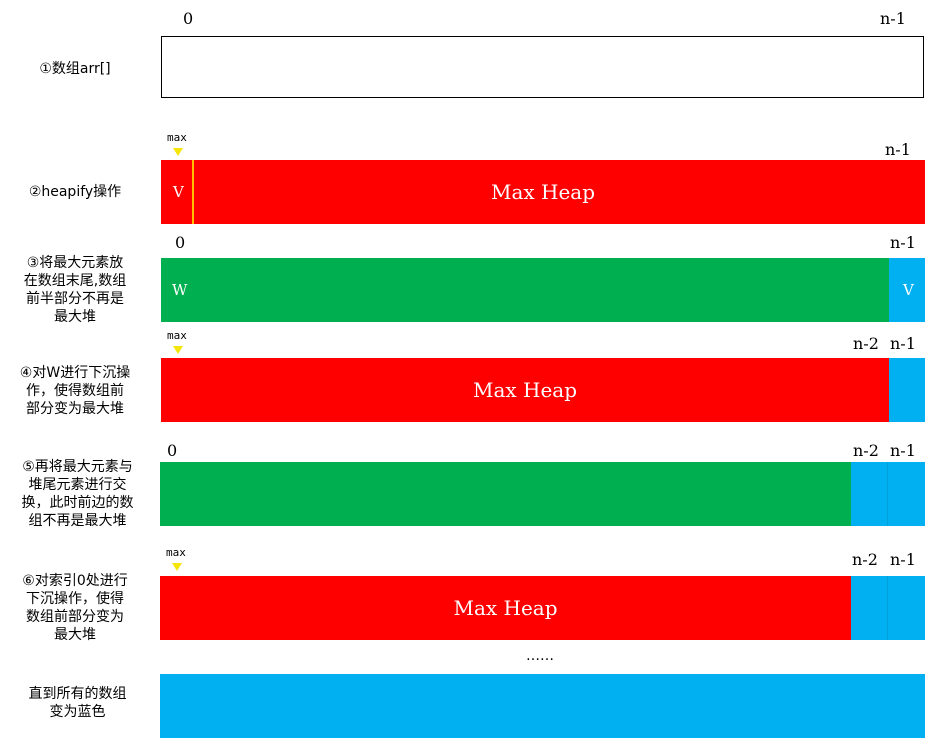 The image size is (935, 739). Describe the element at coordinates (75, 608) in the screenshot. I see `step6-label: ⑥对索引0处进行 下沉操作，使得 数组前部分变为 最大堆` at that location.